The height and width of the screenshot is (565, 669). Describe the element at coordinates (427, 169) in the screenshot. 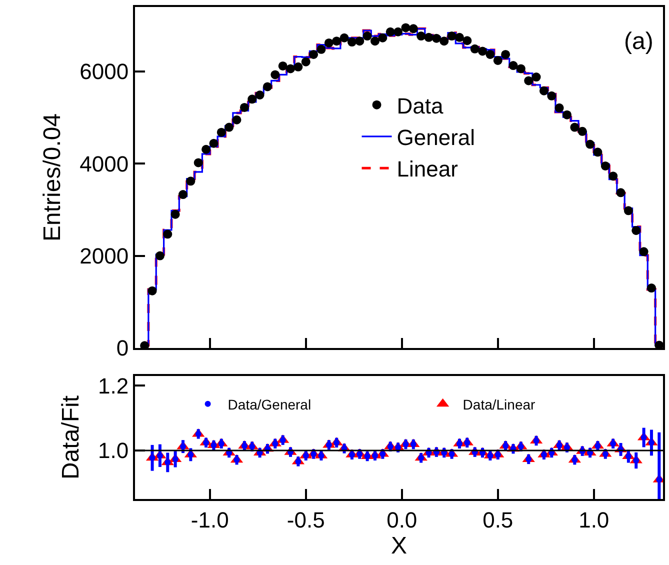

I see `legend-label: Linear` at that location.